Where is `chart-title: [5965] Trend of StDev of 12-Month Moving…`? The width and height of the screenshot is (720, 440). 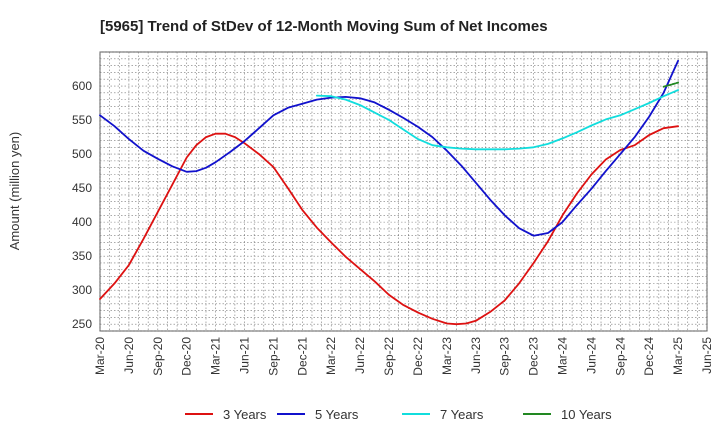 chart-title: [5965] Trend of StDev of 12-Month Moving… is located at coordinates (324, 26).